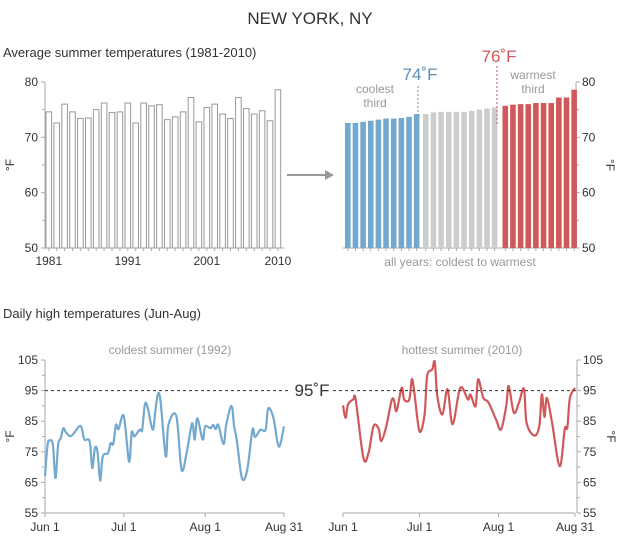 The height and width of the screenshot is (551, 620). I want to click on hottest-title: hottest summer (2010), so click(462, 350).